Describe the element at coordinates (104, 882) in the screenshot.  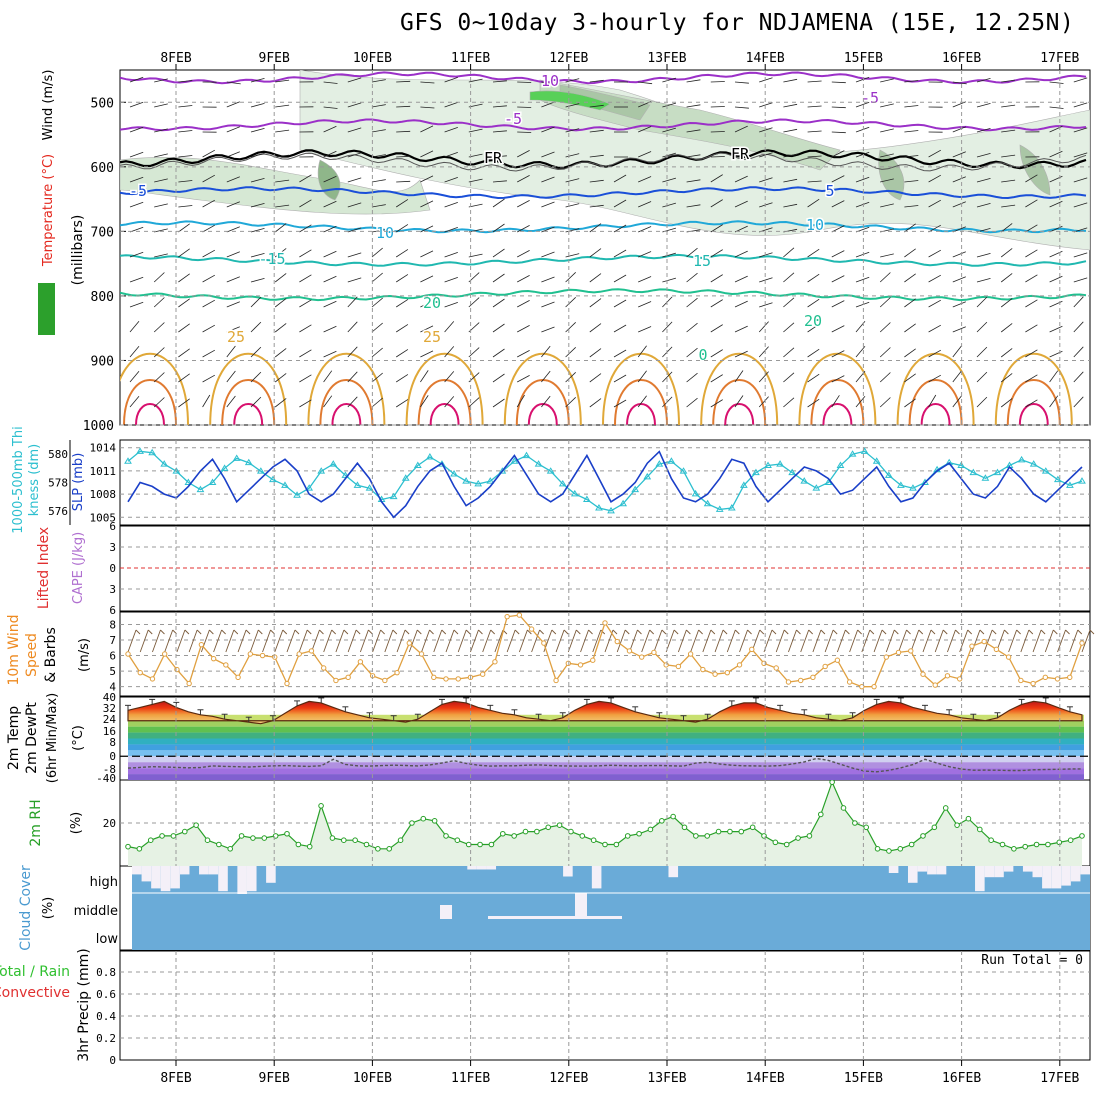
I see `cloud-level-label: high` at that location.